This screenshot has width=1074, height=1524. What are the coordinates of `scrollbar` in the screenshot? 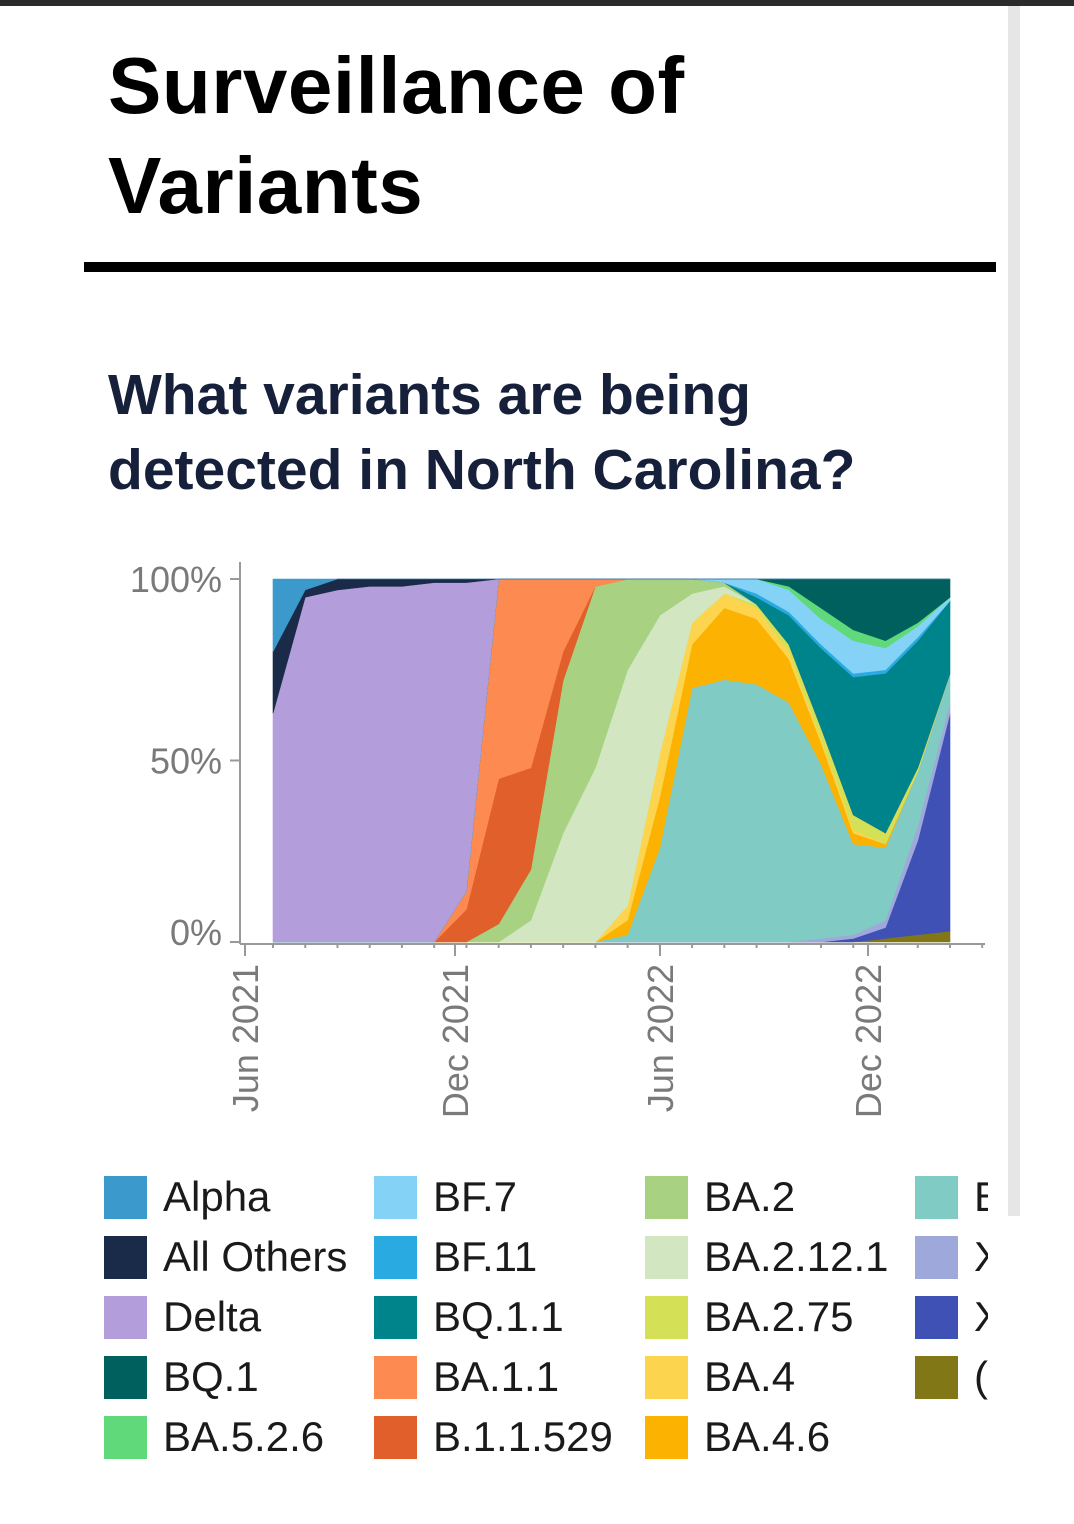 It's located at (1014, 611).